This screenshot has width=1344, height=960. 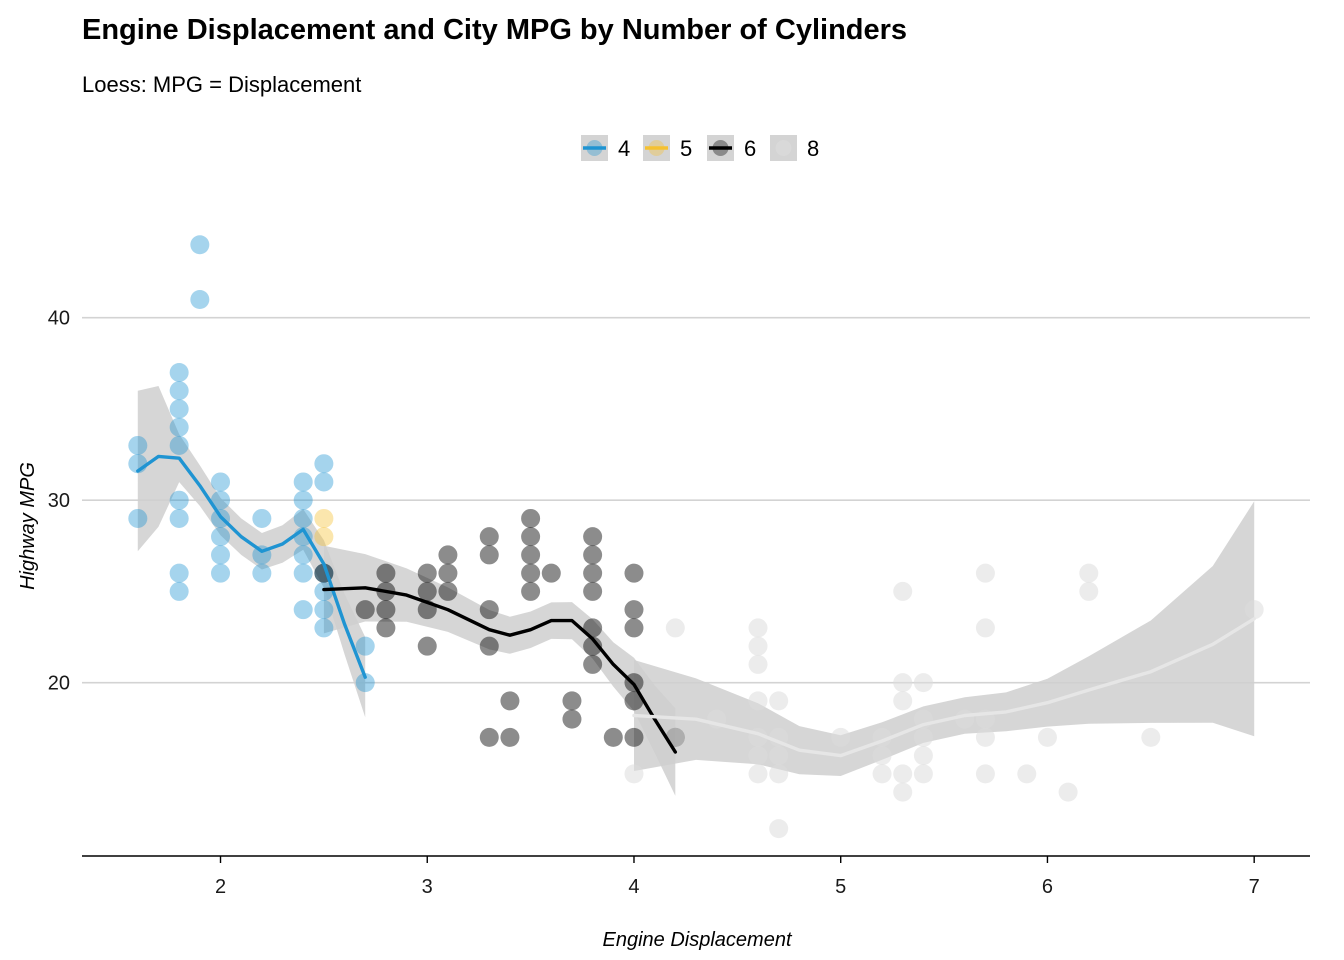 I want to click on data-point-5cyl, so click(x=324, y=537).